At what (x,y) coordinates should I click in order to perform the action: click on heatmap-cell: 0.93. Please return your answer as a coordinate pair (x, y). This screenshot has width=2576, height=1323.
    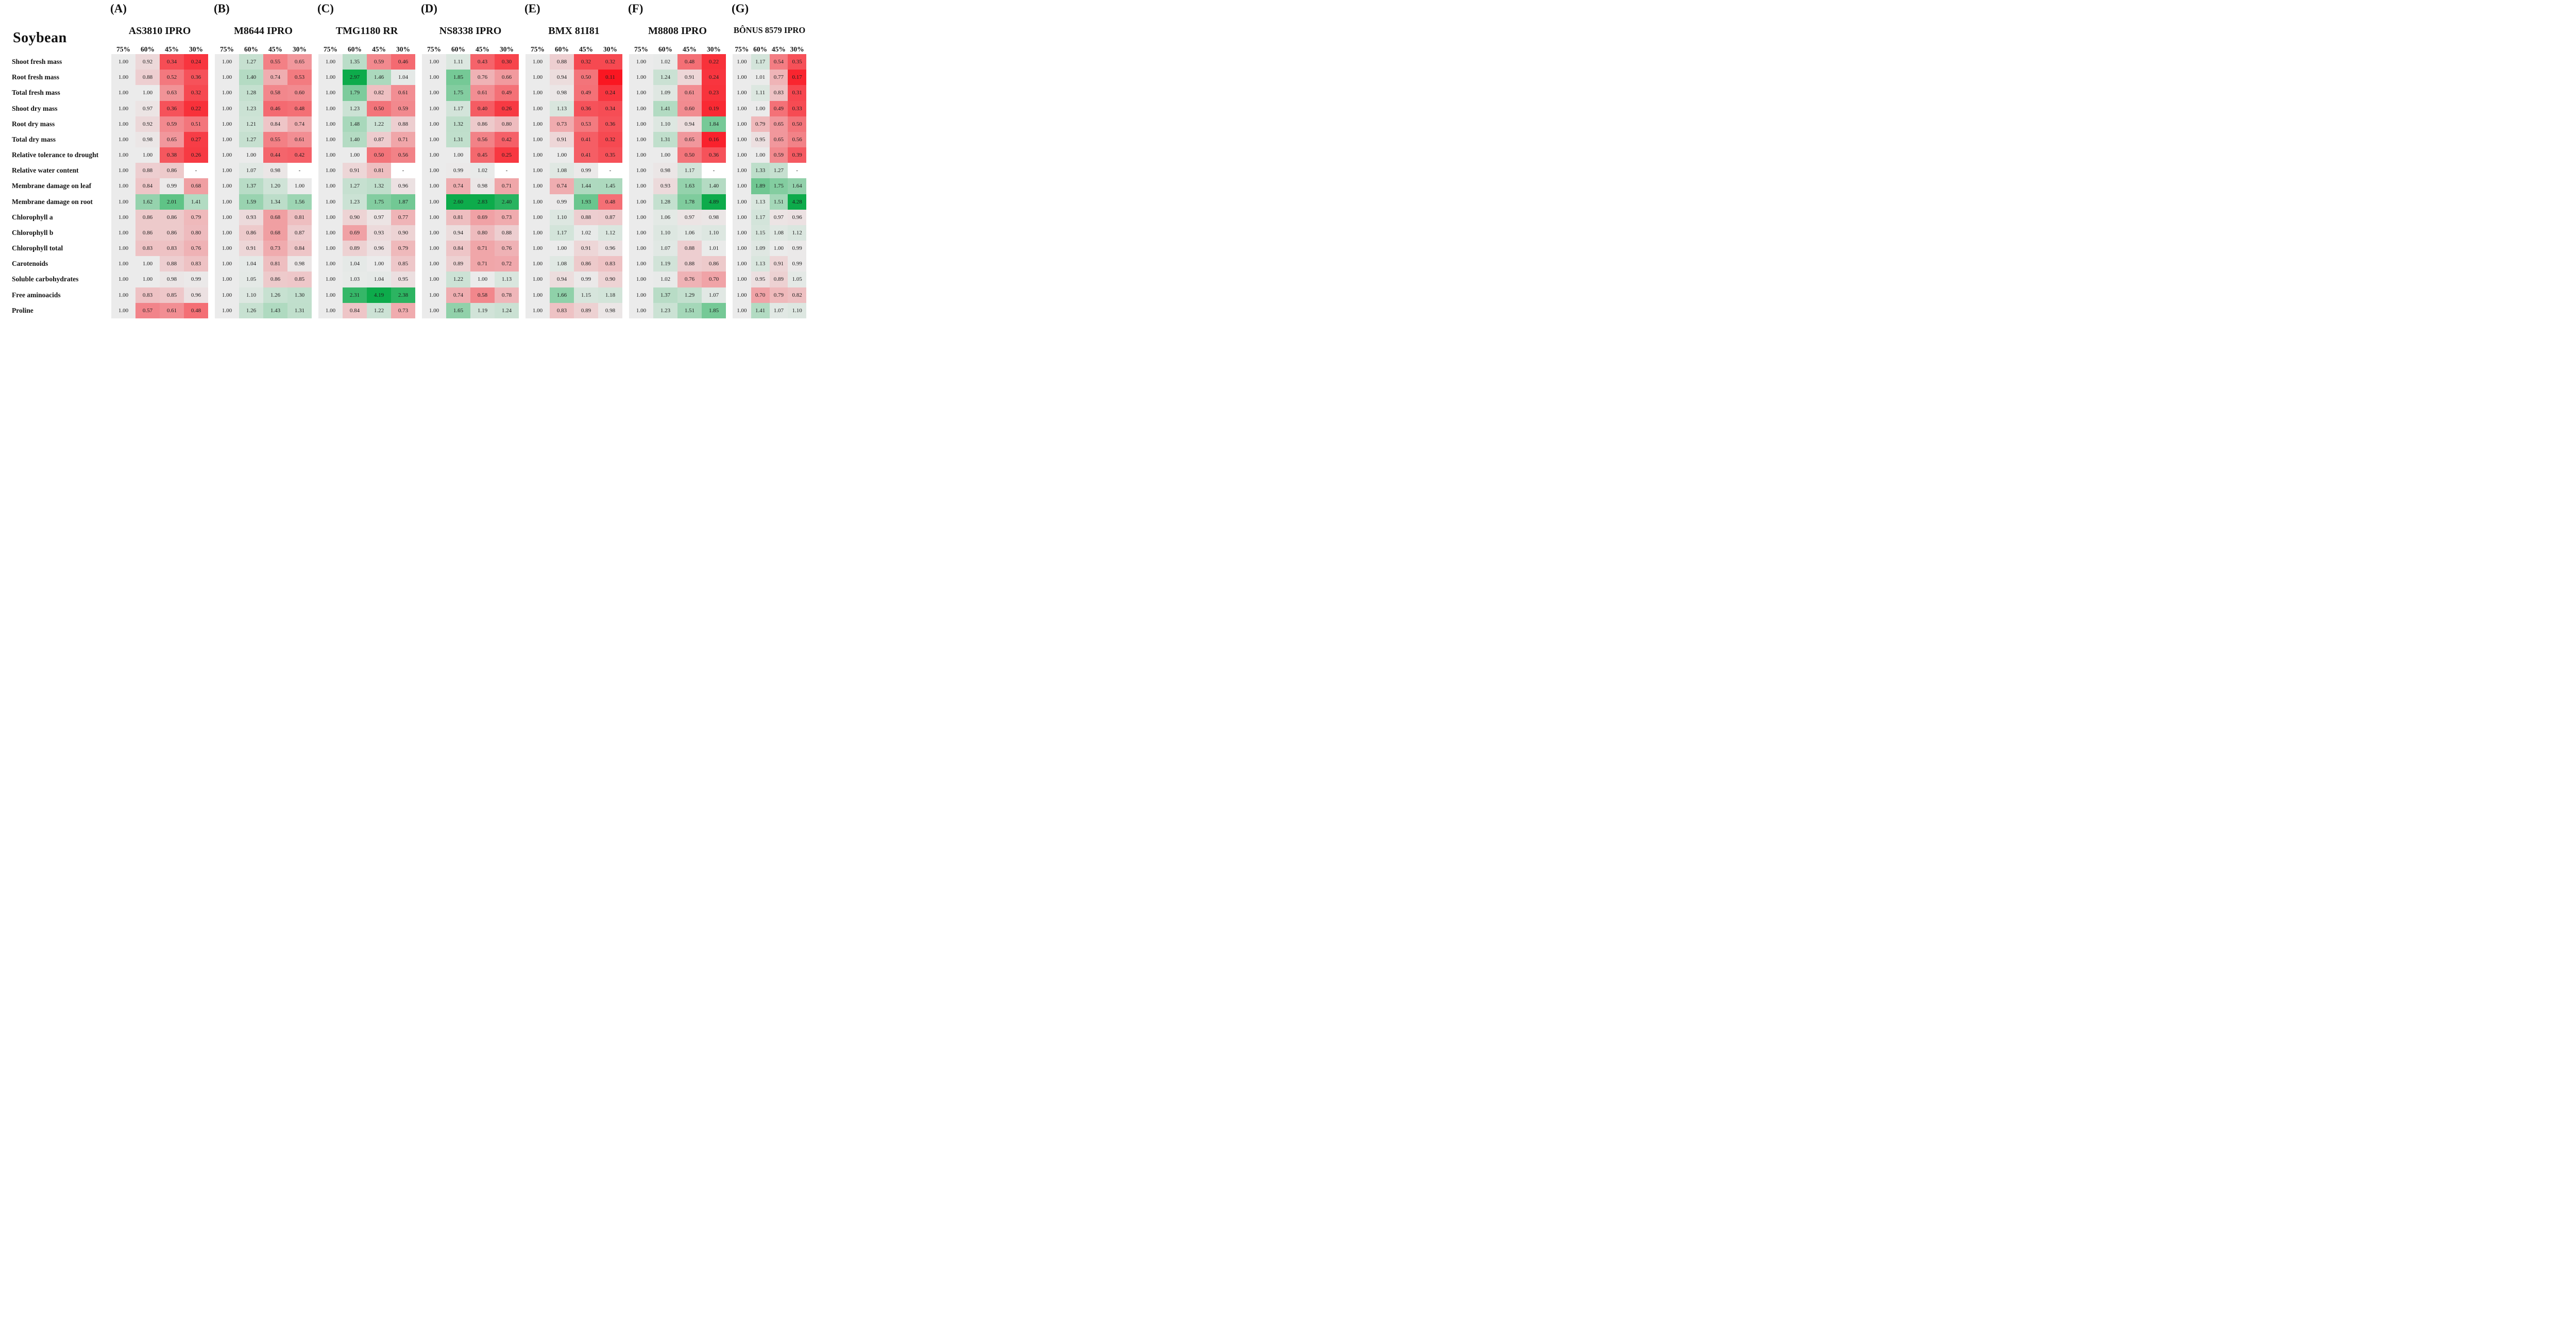
    Looking at the image, I should click on (251, 217).